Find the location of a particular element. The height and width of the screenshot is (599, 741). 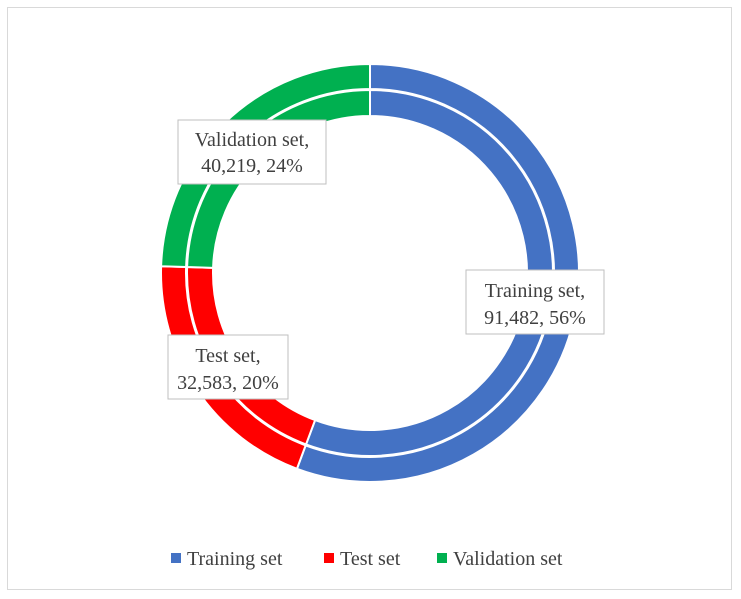

data-label-test-line1: Test set, is located at coordinates (227, 356).